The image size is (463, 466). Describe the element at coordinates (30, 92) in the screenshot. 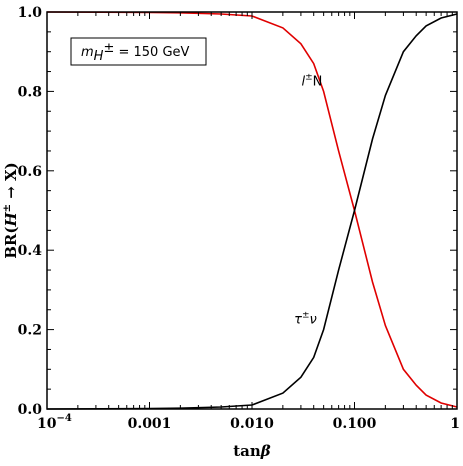

I see `y-tick-label: 0.8` at that location.